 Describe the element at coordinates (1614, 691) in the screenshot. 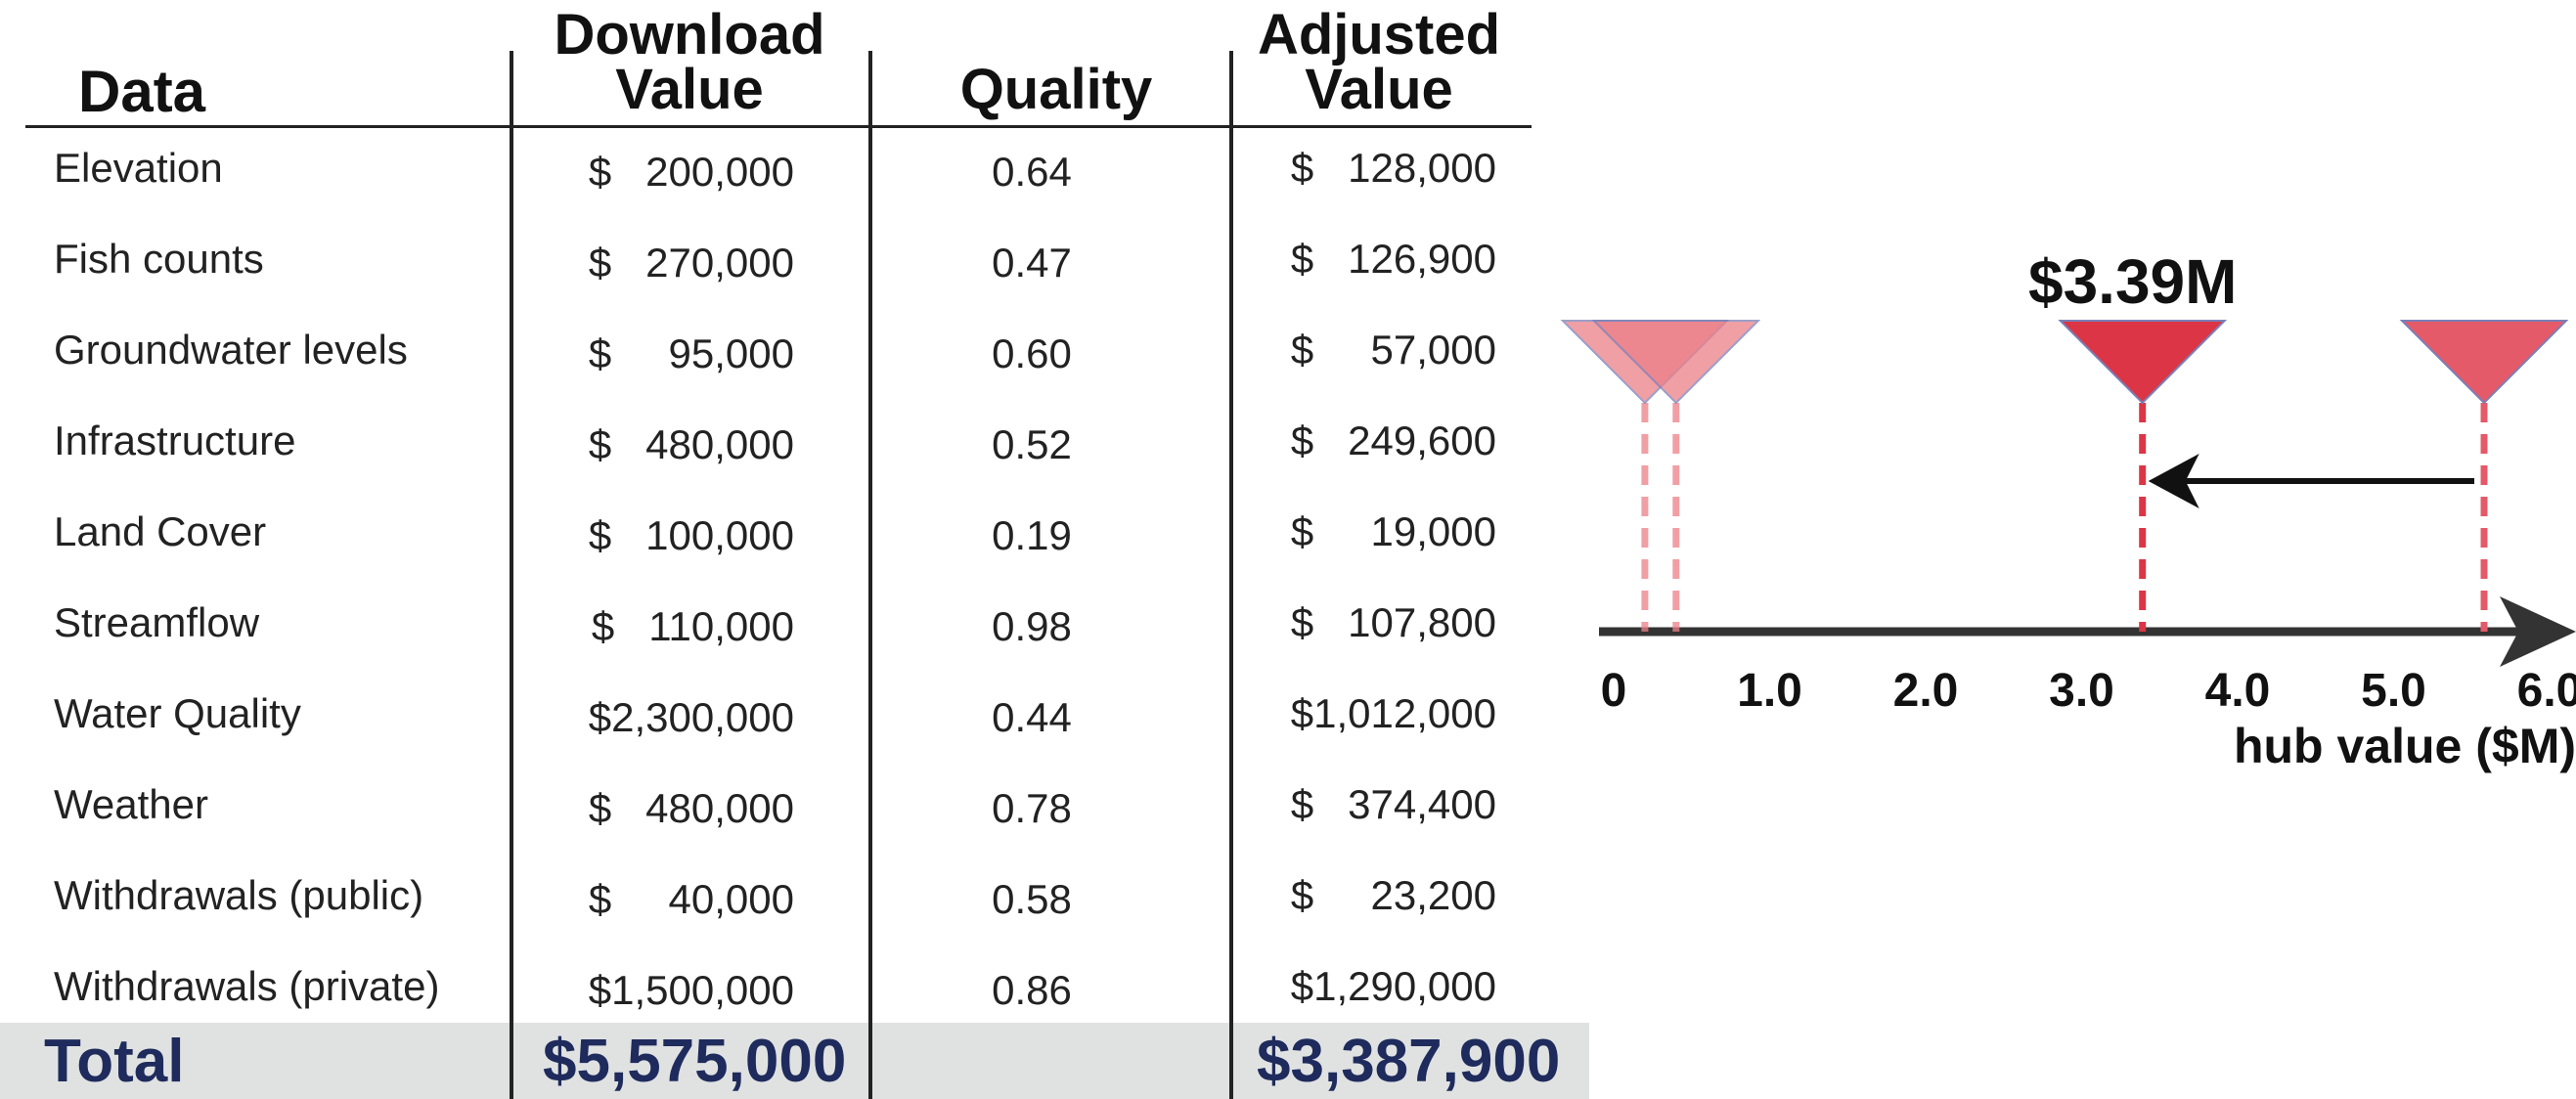

I see `x-tick-label: 0` at that location.